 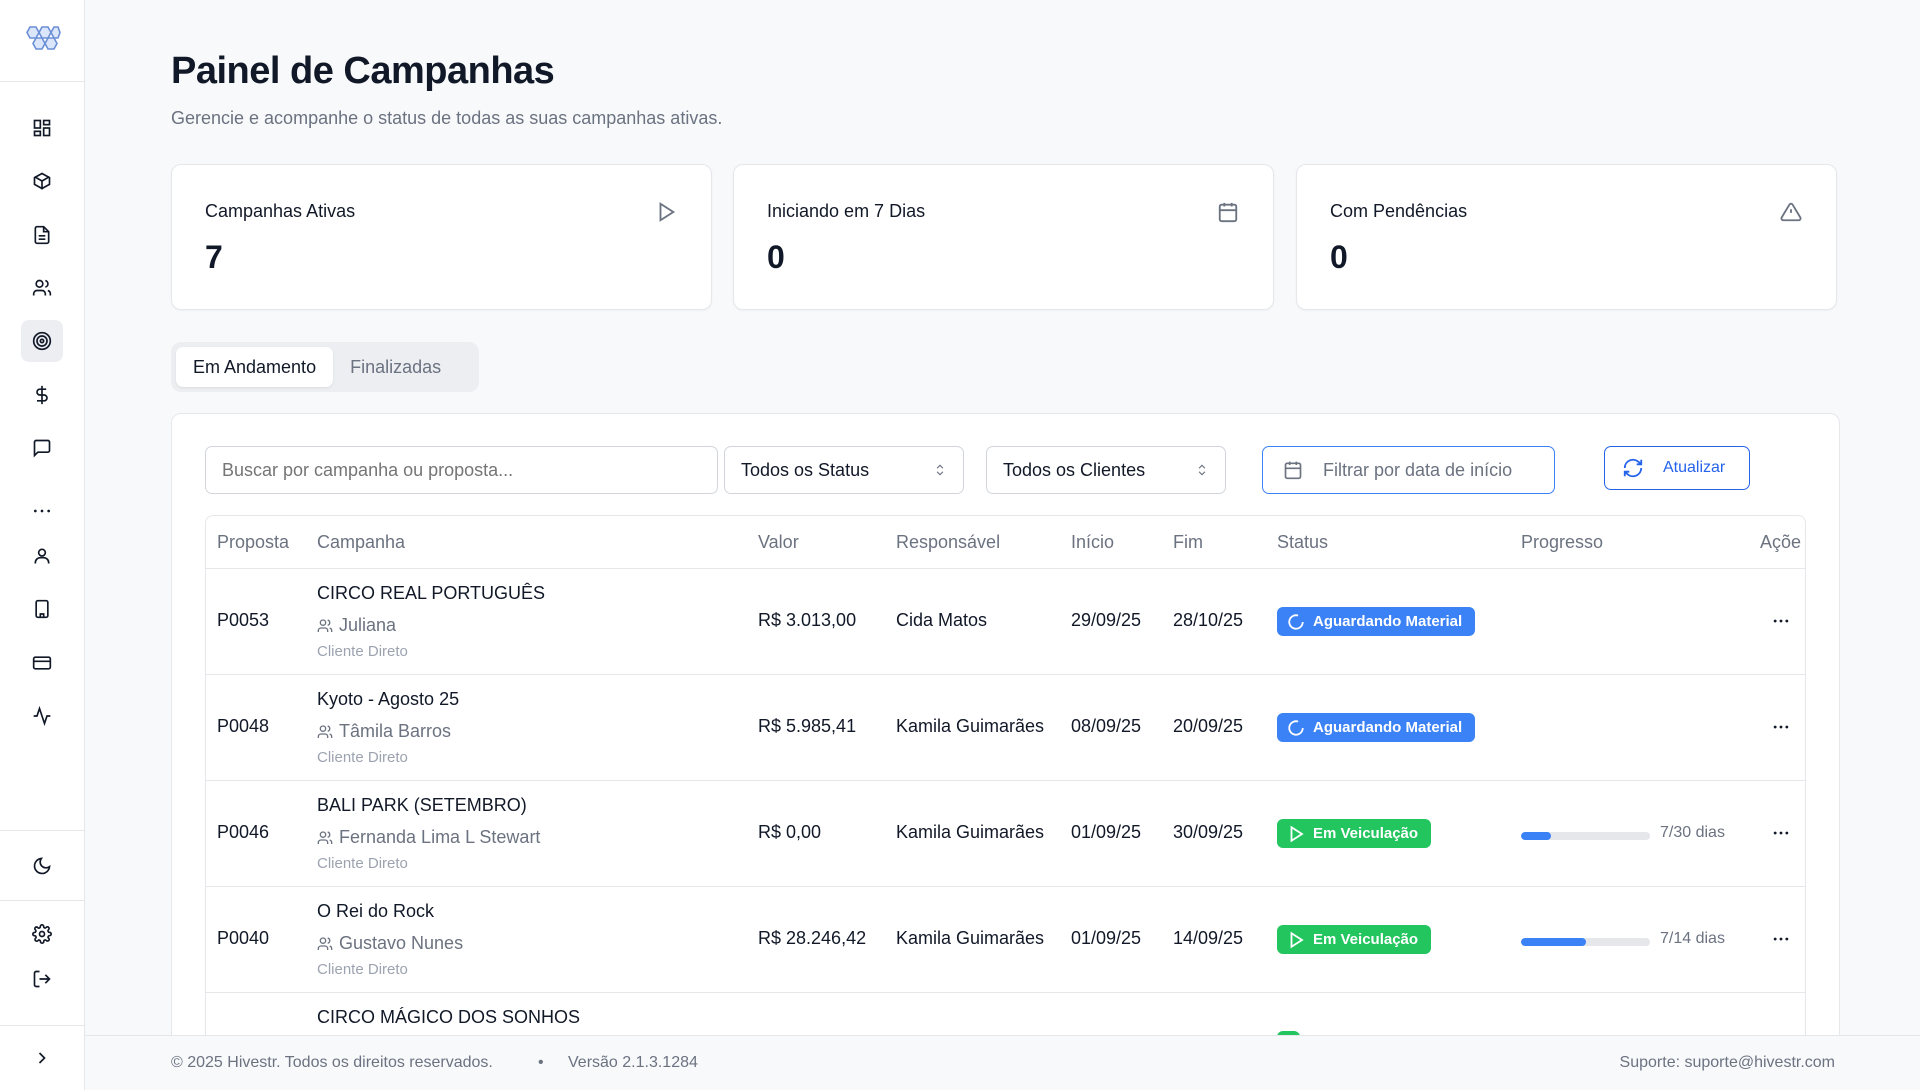 I want to click on message-icon, so click(x=42, y=448).